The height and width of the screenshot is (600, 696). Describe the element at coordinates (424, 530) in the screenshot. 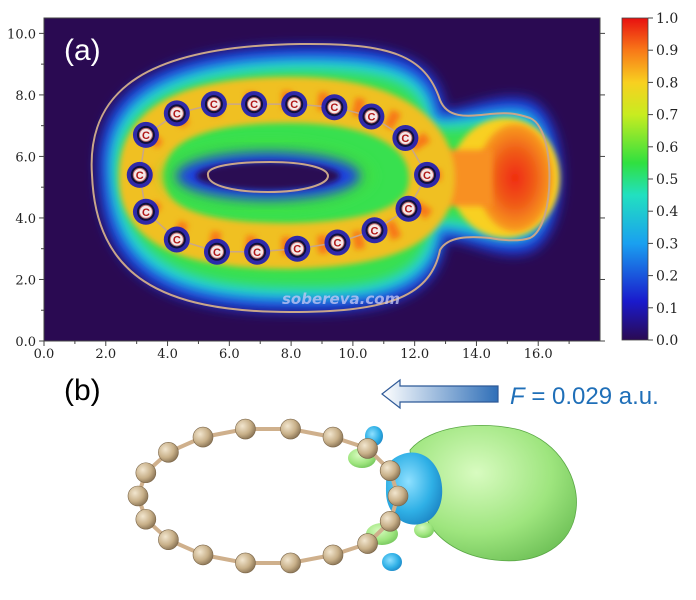

I see `green-isosurface-bottom2` at that location.